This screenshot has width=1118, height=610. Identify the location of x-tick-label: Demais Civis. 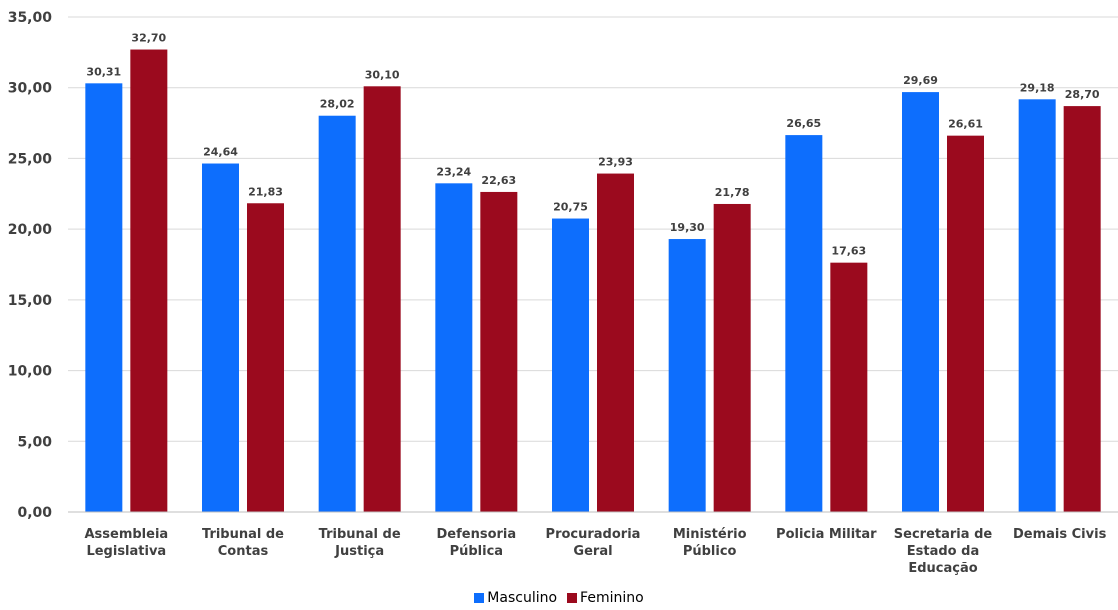
(1060, 534).